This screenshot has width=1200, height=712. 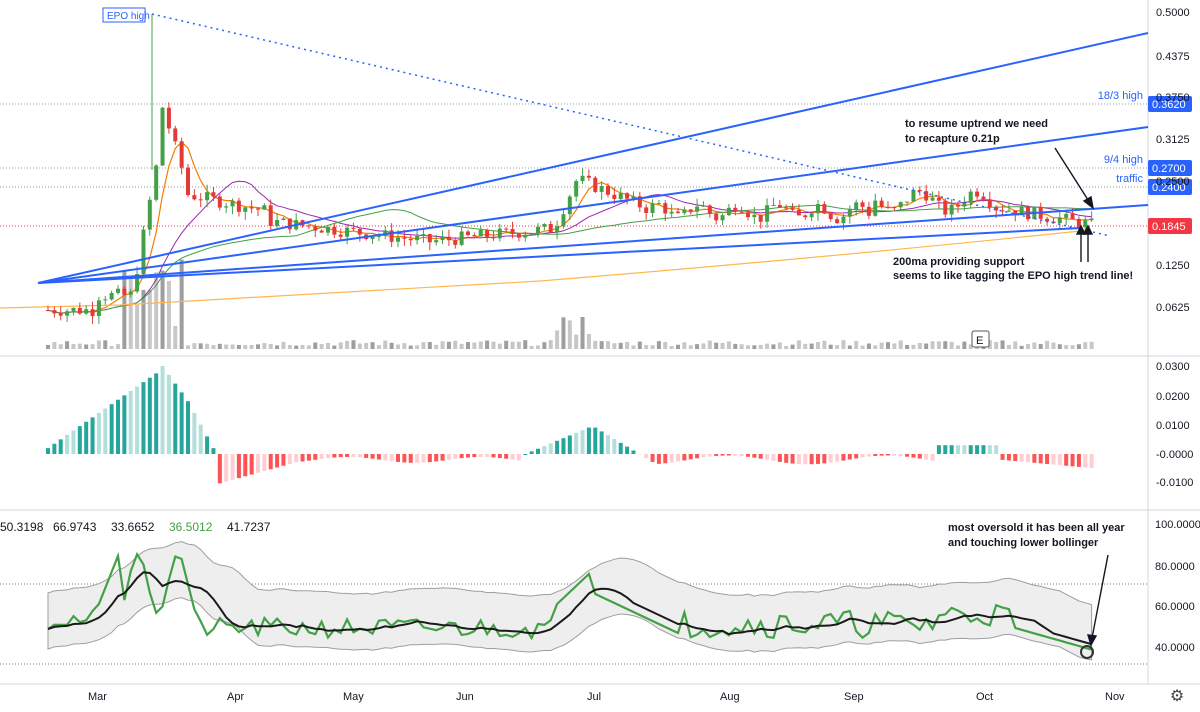 What do you see at coordinates (569, 259) in the screenshot?
I see `moving-average-line` at bounding box center [569, 259].